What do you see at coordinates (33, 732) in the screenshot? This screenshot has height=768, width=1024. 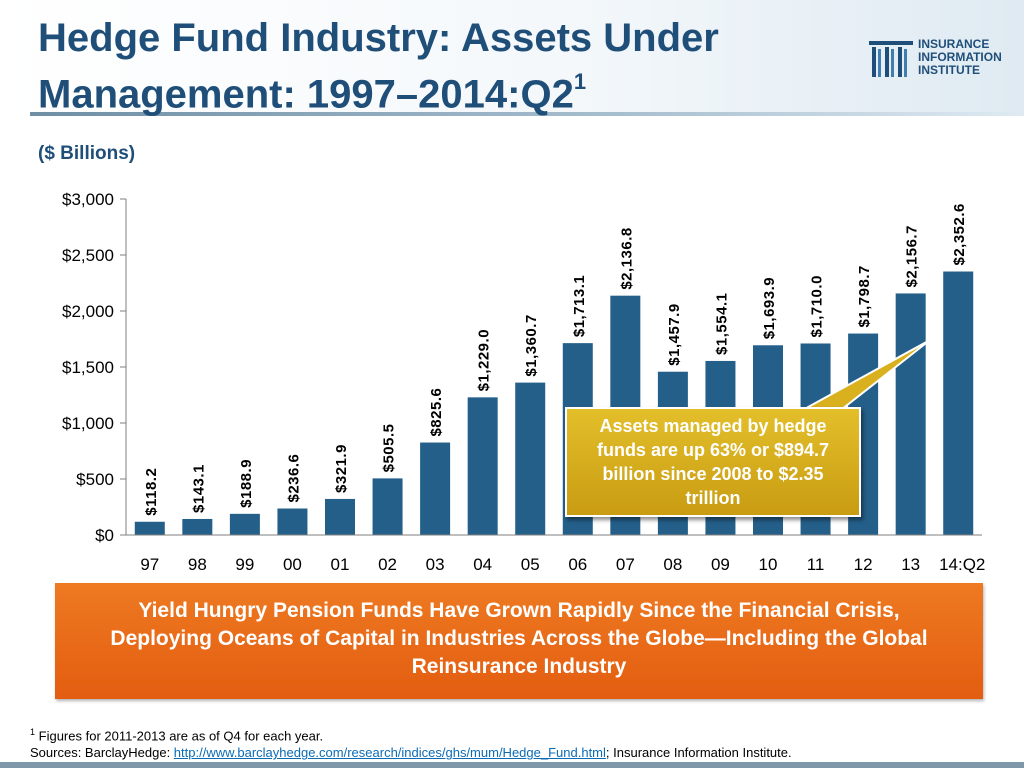 I see `footnote-marker: 1` at bounding box center [33, 732].